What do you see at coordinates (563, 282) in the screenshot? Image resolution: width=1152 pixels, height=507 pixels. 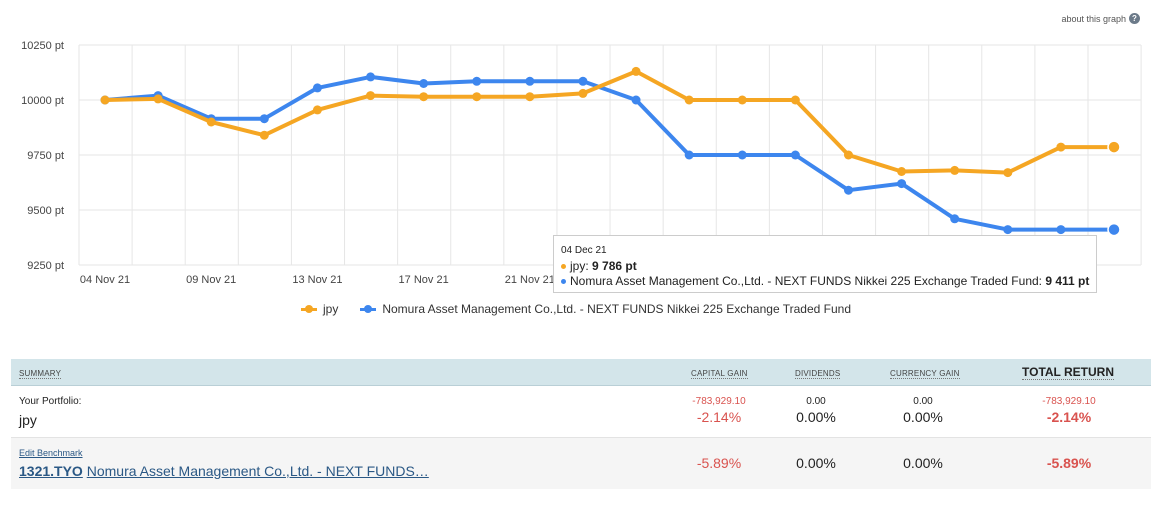 I see `tooltip-dot-fund` at bounding box center [563, 282].